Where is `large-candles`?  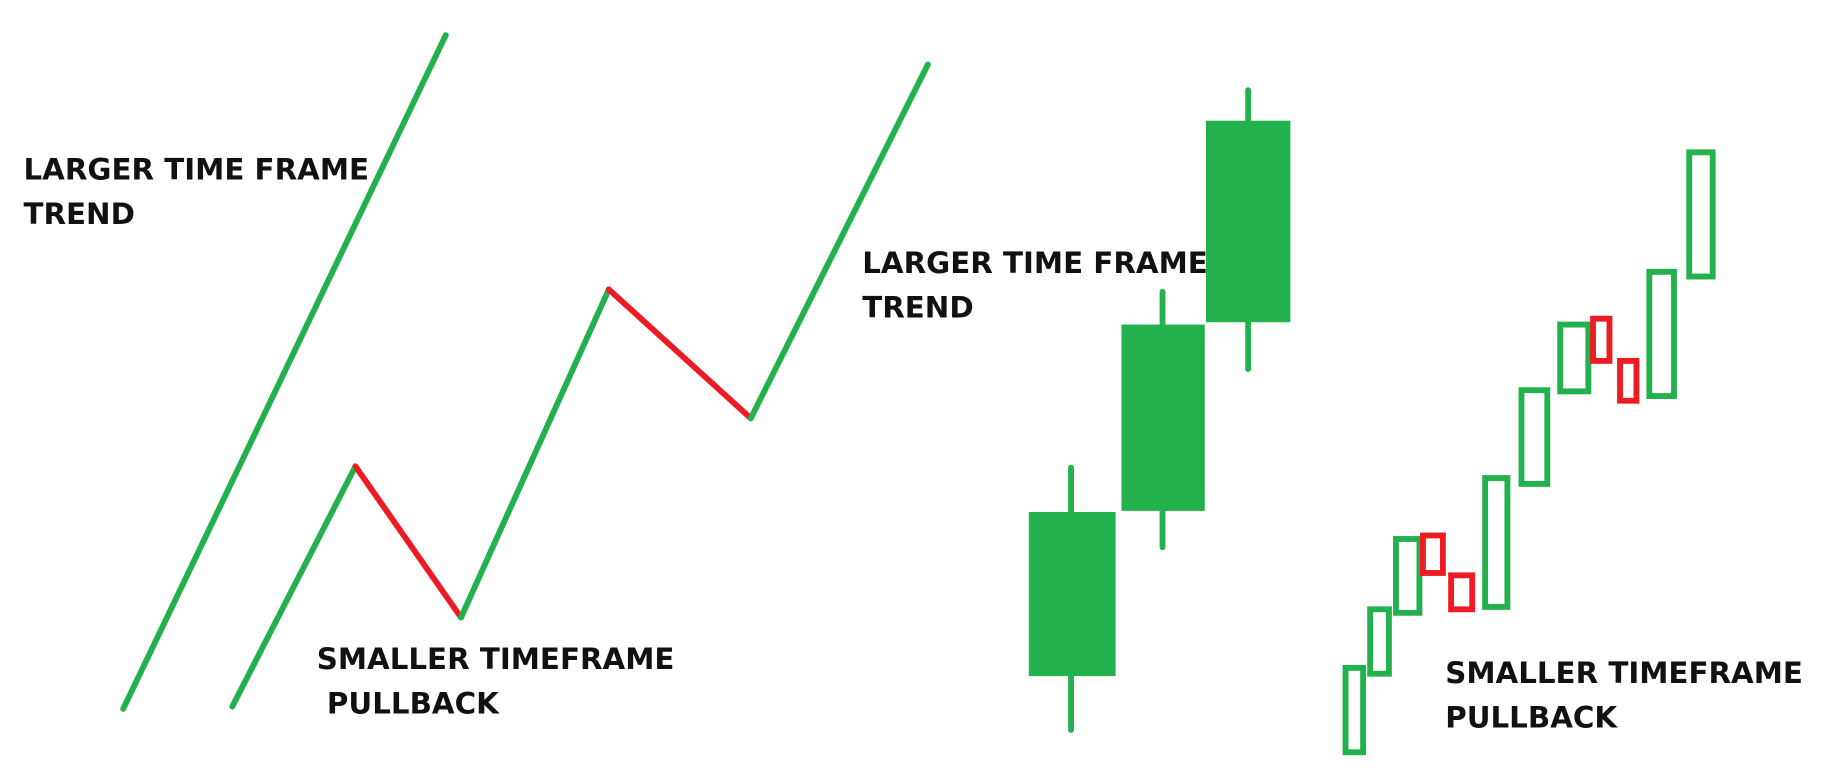
large-candles is located at coordinates (1159, 410).